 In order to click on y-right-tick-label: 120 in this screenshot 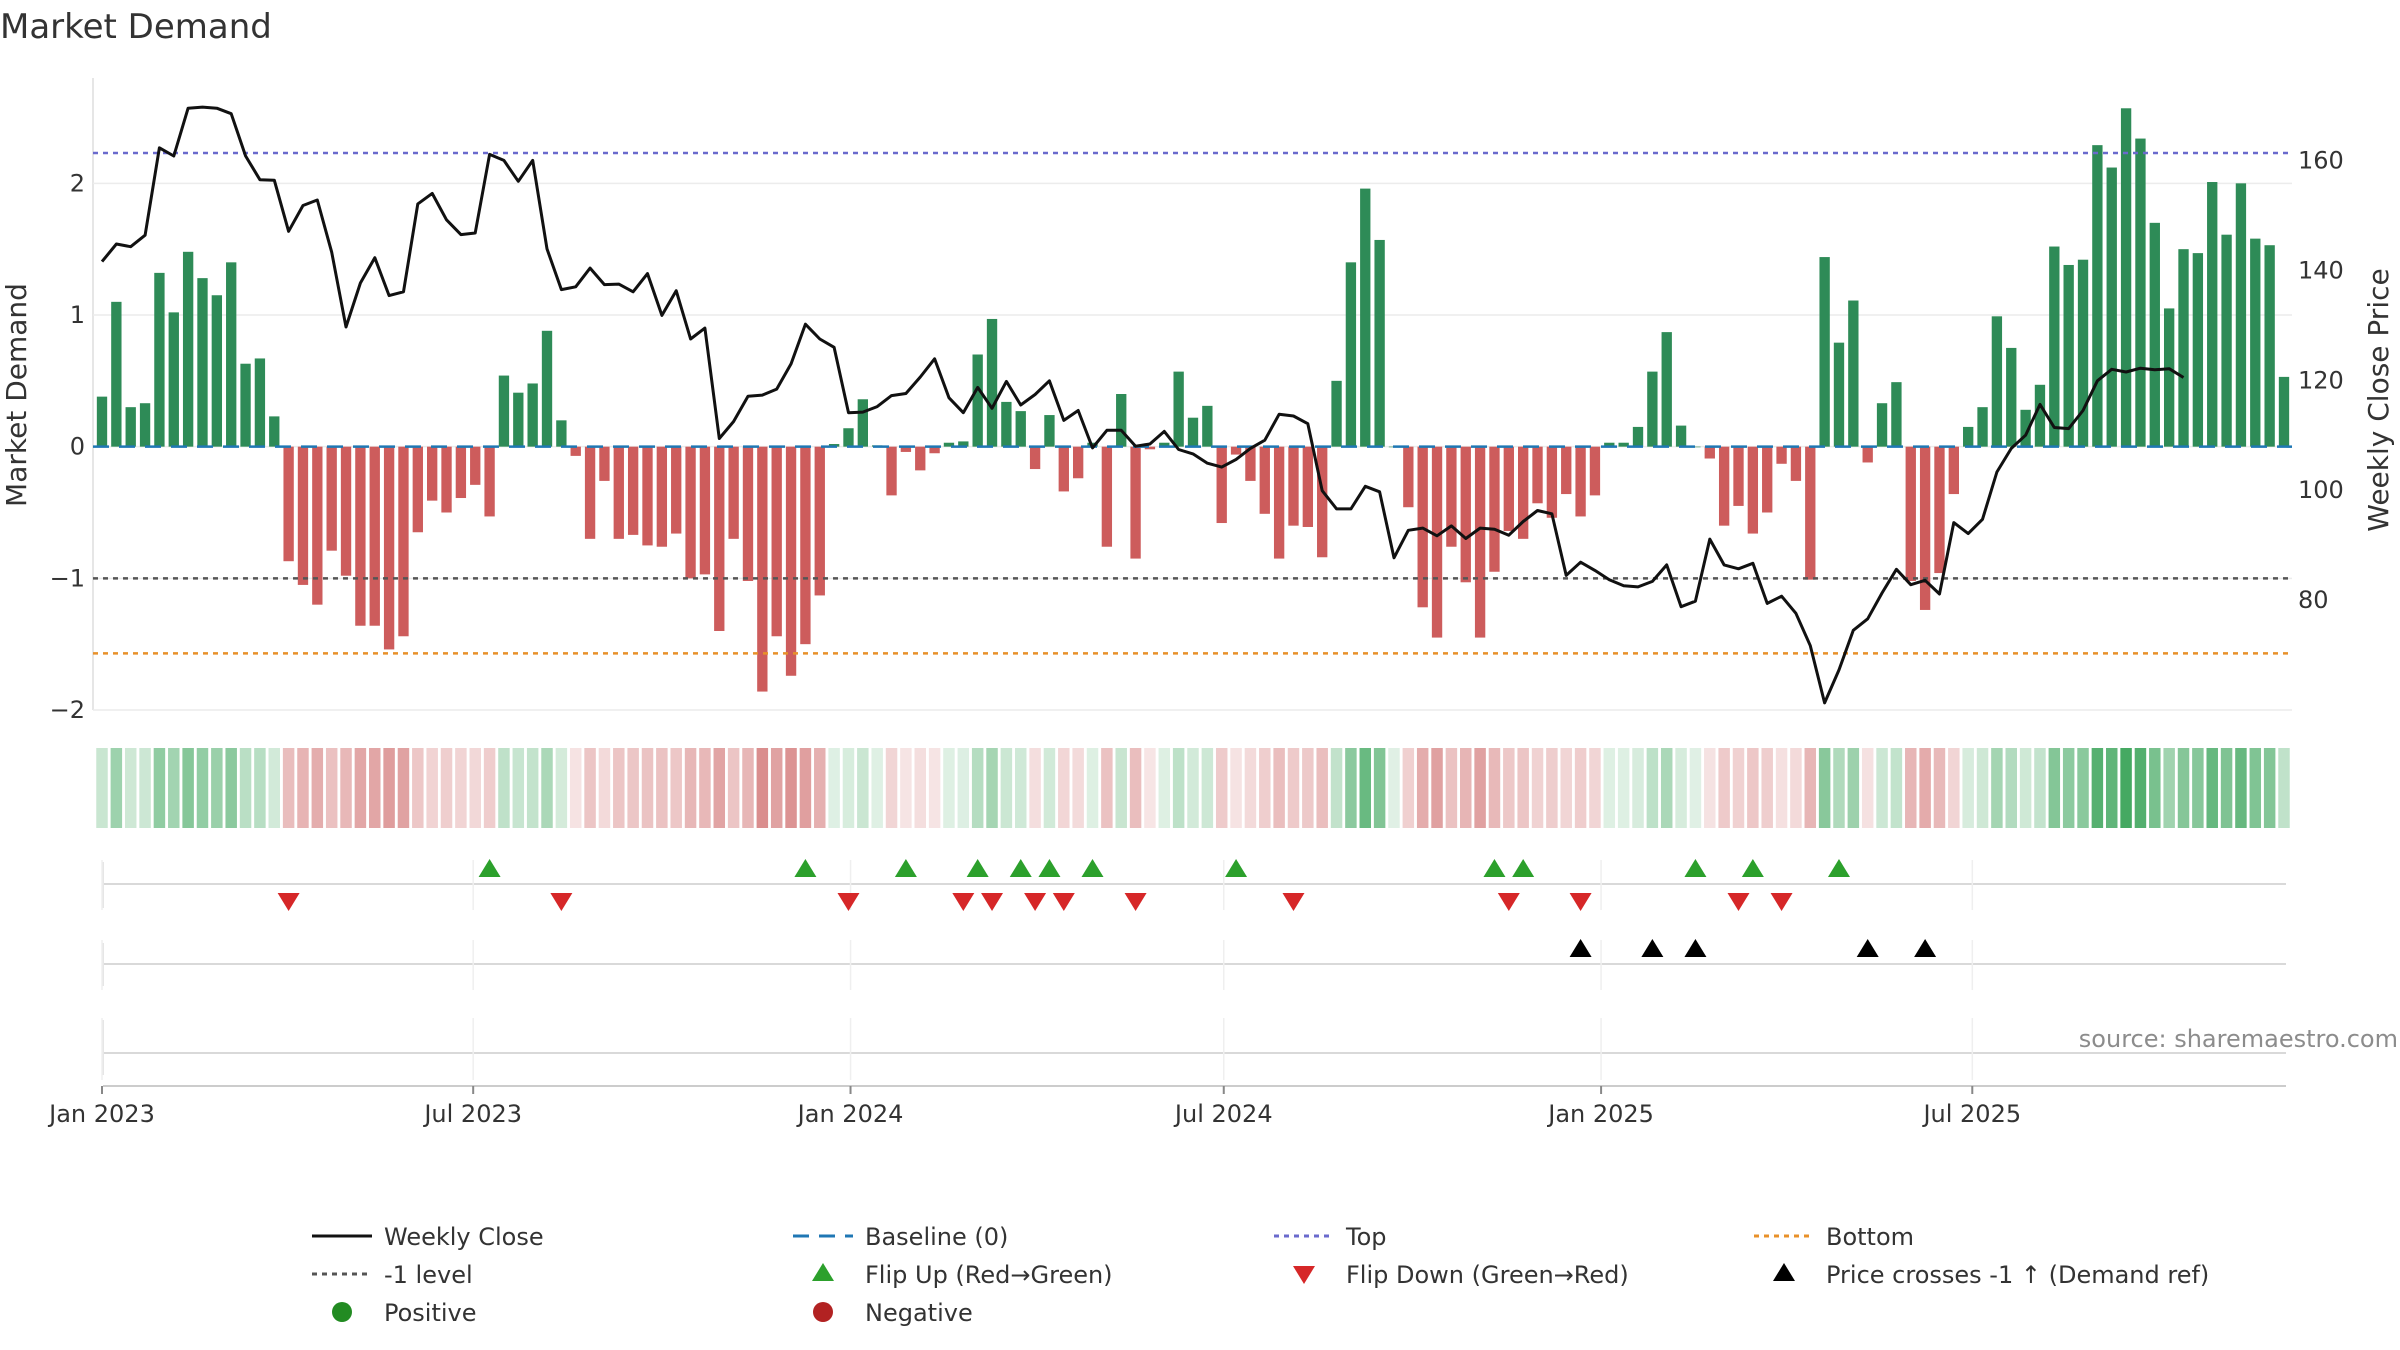, I will do `click(2321, 380)`.